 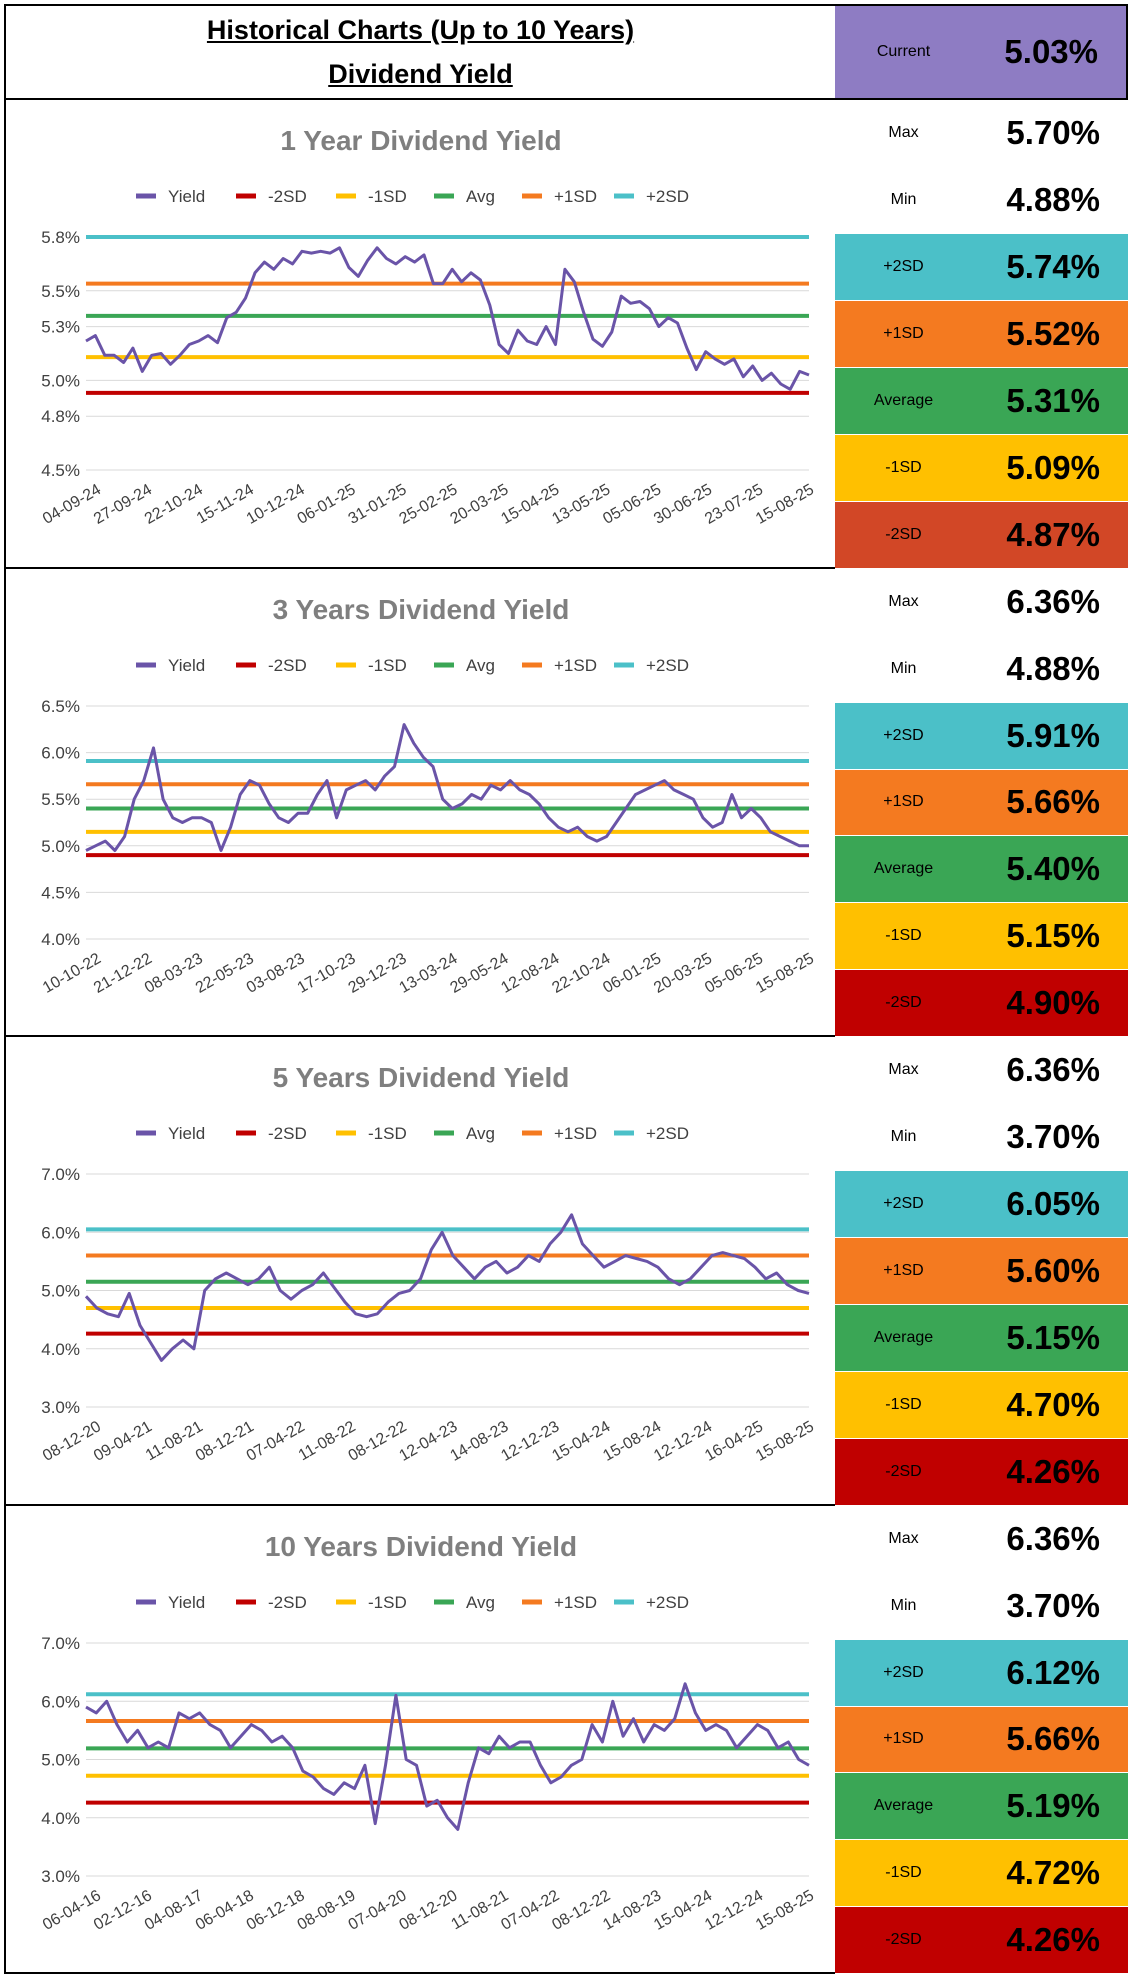 What do you see at coordinates (1053, 333) in the screenshot?
I see `stat-value: 5.52%` at bounding box center [1053, 333].